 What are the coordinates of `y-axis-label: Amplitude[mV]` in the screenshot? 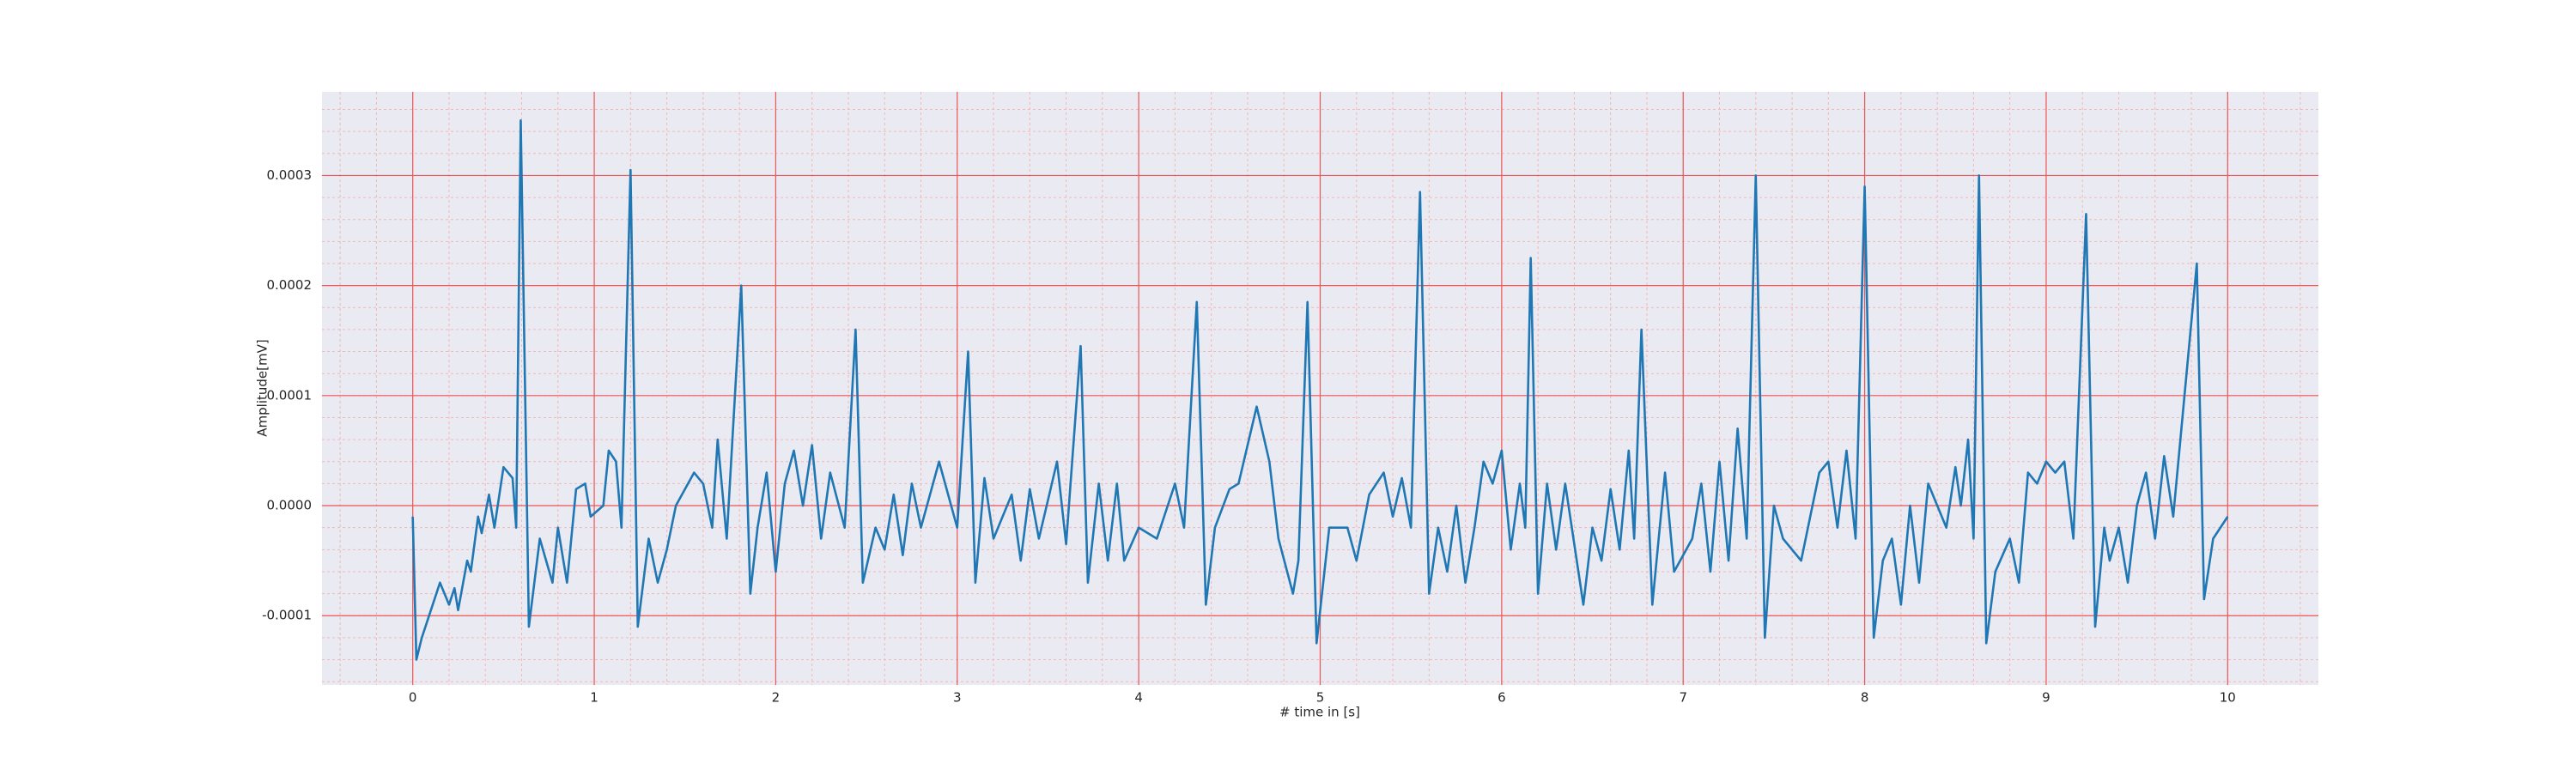 It's located at (262, 387).